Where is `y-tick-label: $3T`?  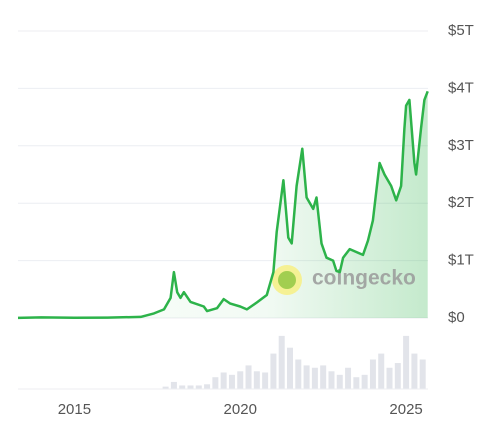 y-tick-label: $3T is located at coordinates (461, 145).